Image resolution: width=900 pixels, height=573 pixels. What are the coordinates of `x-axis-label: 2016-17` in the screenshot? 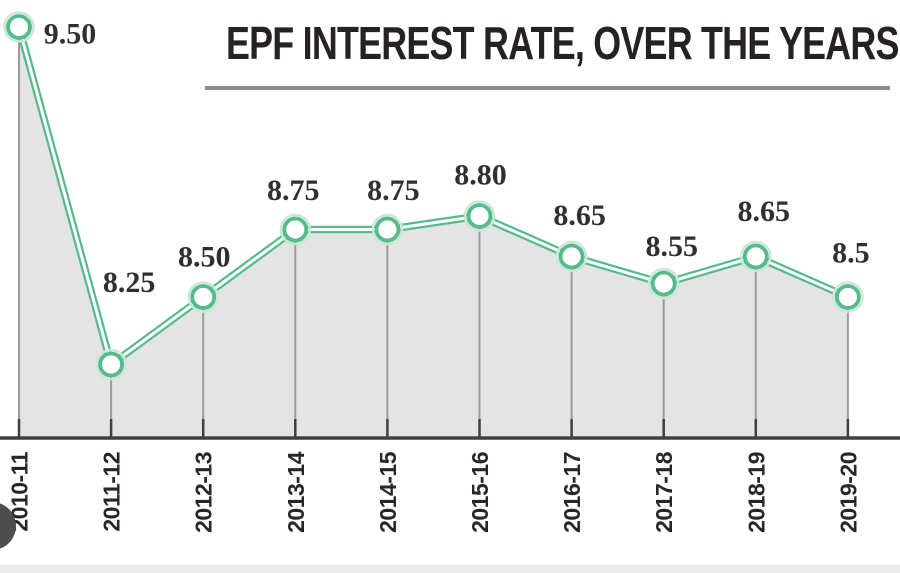 It's located at (572, 492).